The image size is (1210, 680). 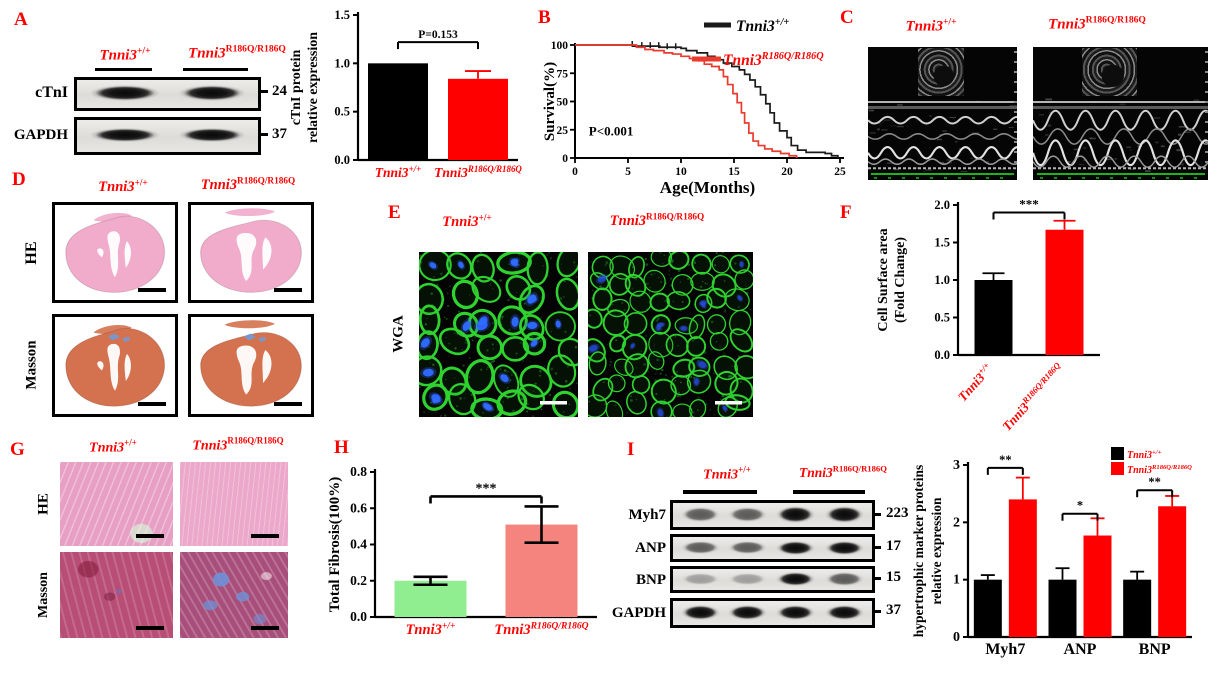 What do you see at coordinates (628, 172) in the screenshot?
I see `svg-text: 5` at bounding box center [628, 172].